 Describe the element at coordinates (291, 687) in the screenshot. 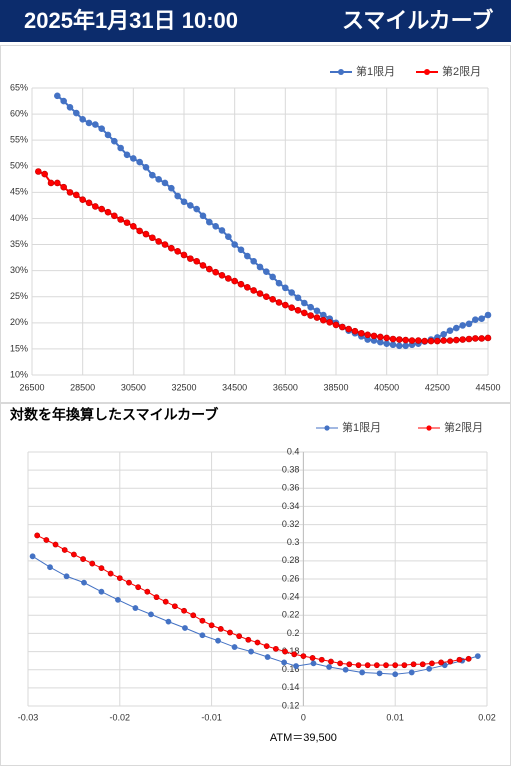

I see `y-tick-label: 0.14` at that location.